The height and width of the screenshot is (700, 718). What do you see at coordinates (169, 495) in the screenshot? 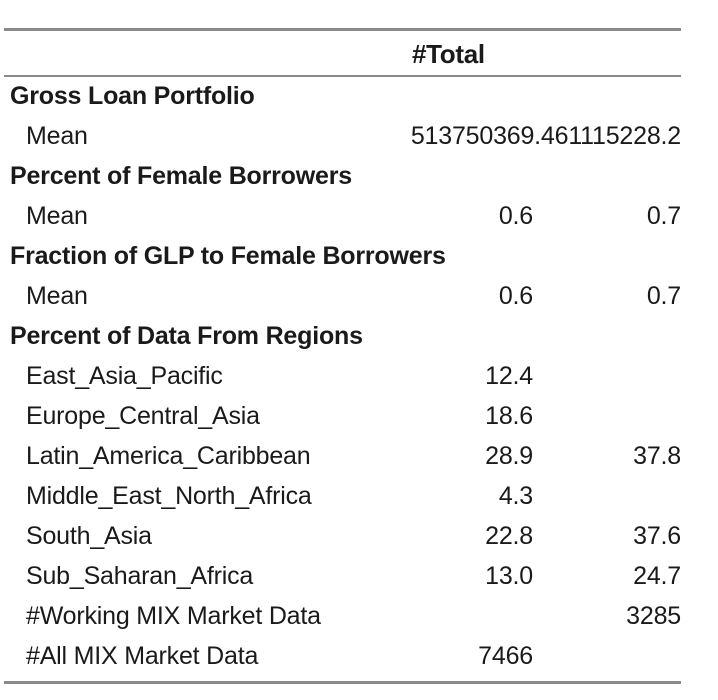
I see `row-label: Middle_East_North_Africa` at bounding box center [169, 495].